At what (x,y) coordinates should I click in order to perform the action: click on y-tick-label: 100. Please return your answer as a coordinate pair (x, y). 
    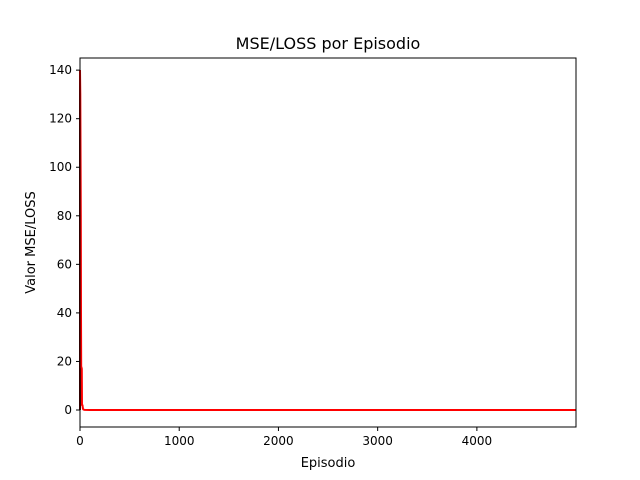
    Looking at the image, I should click on (60, 167).